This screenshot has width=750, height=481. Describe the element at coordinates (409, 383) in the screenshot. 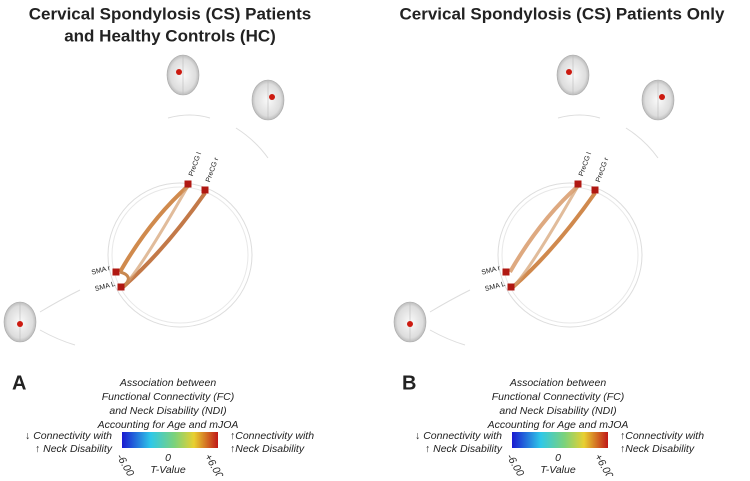

I see `panel-letter: B` at that location.